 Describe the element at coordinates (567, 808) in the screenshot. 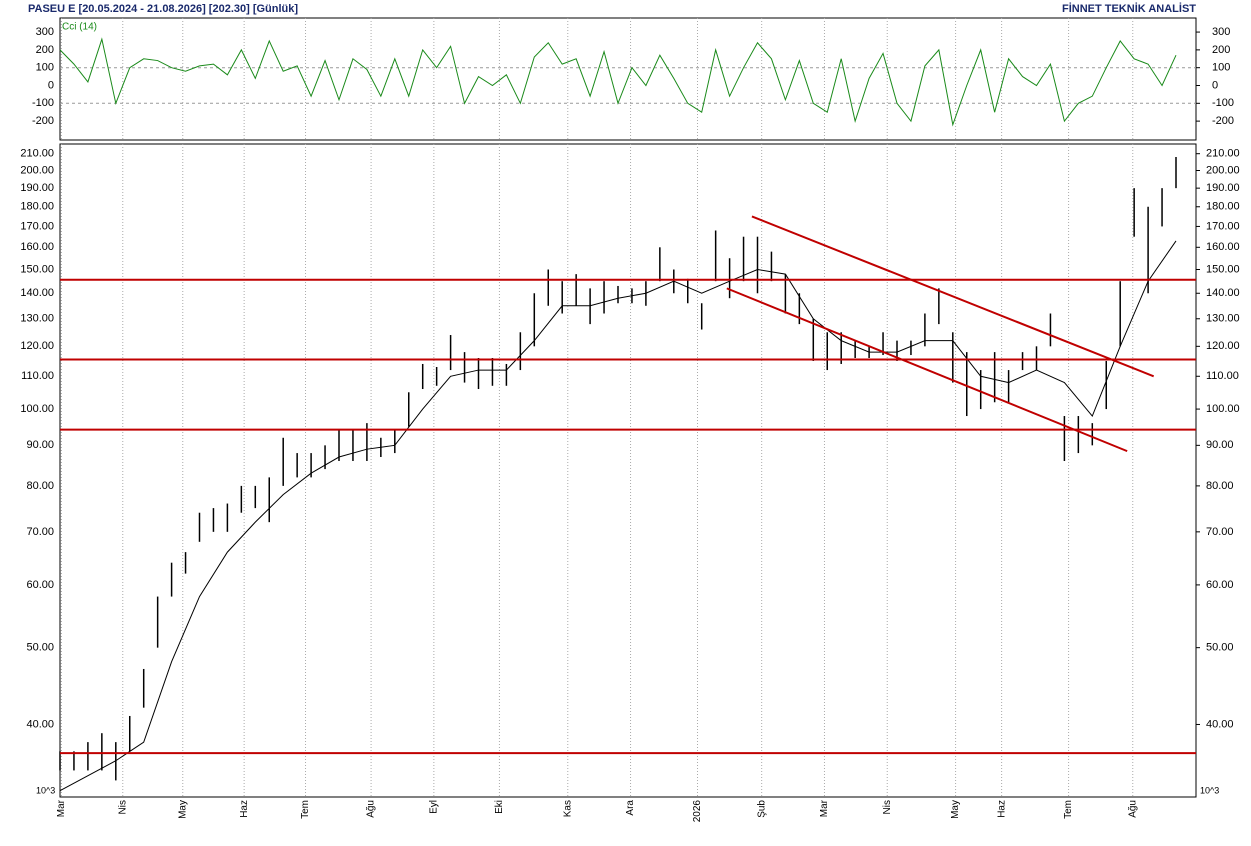

I see `x-tick-label: Kas` at that location.